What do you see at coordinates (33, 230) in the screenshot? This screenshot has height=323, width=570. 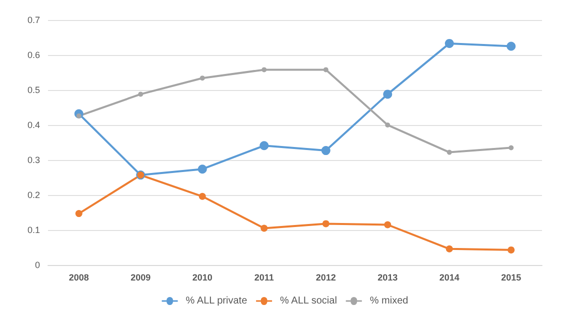 I see `y-tick-label: 0.1` at bounding box center [33, 230].